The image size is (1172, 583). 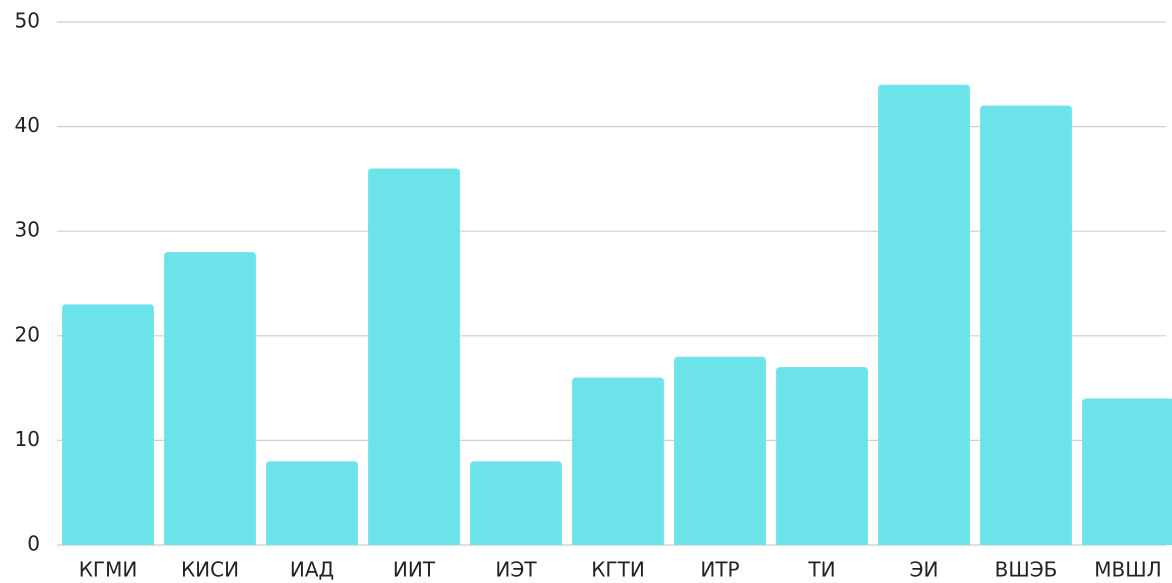 What do you see at coordinates (27, 230) in the screenshot?
I see `y-tick-label: 30` at bounding box center [27, 230].